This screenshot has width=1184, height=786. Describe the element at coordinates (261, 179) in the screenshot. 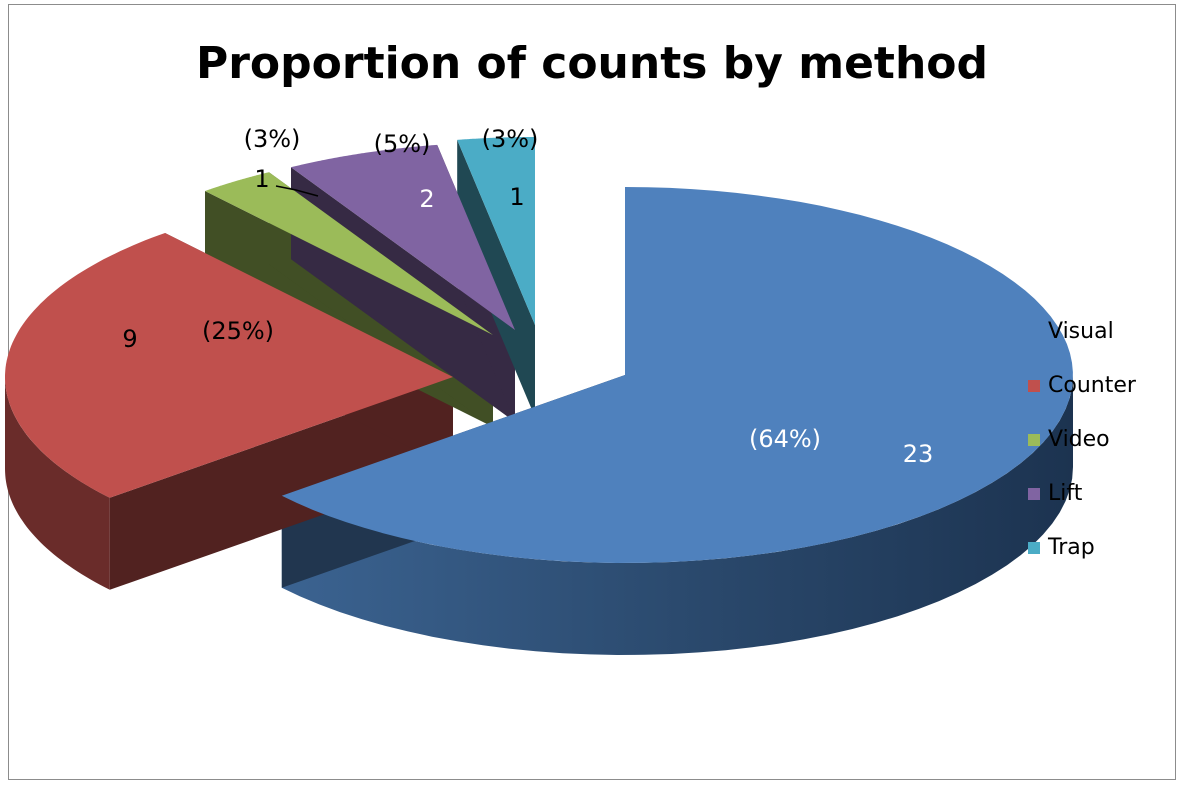

I see `value-label-video: 1` at that location.